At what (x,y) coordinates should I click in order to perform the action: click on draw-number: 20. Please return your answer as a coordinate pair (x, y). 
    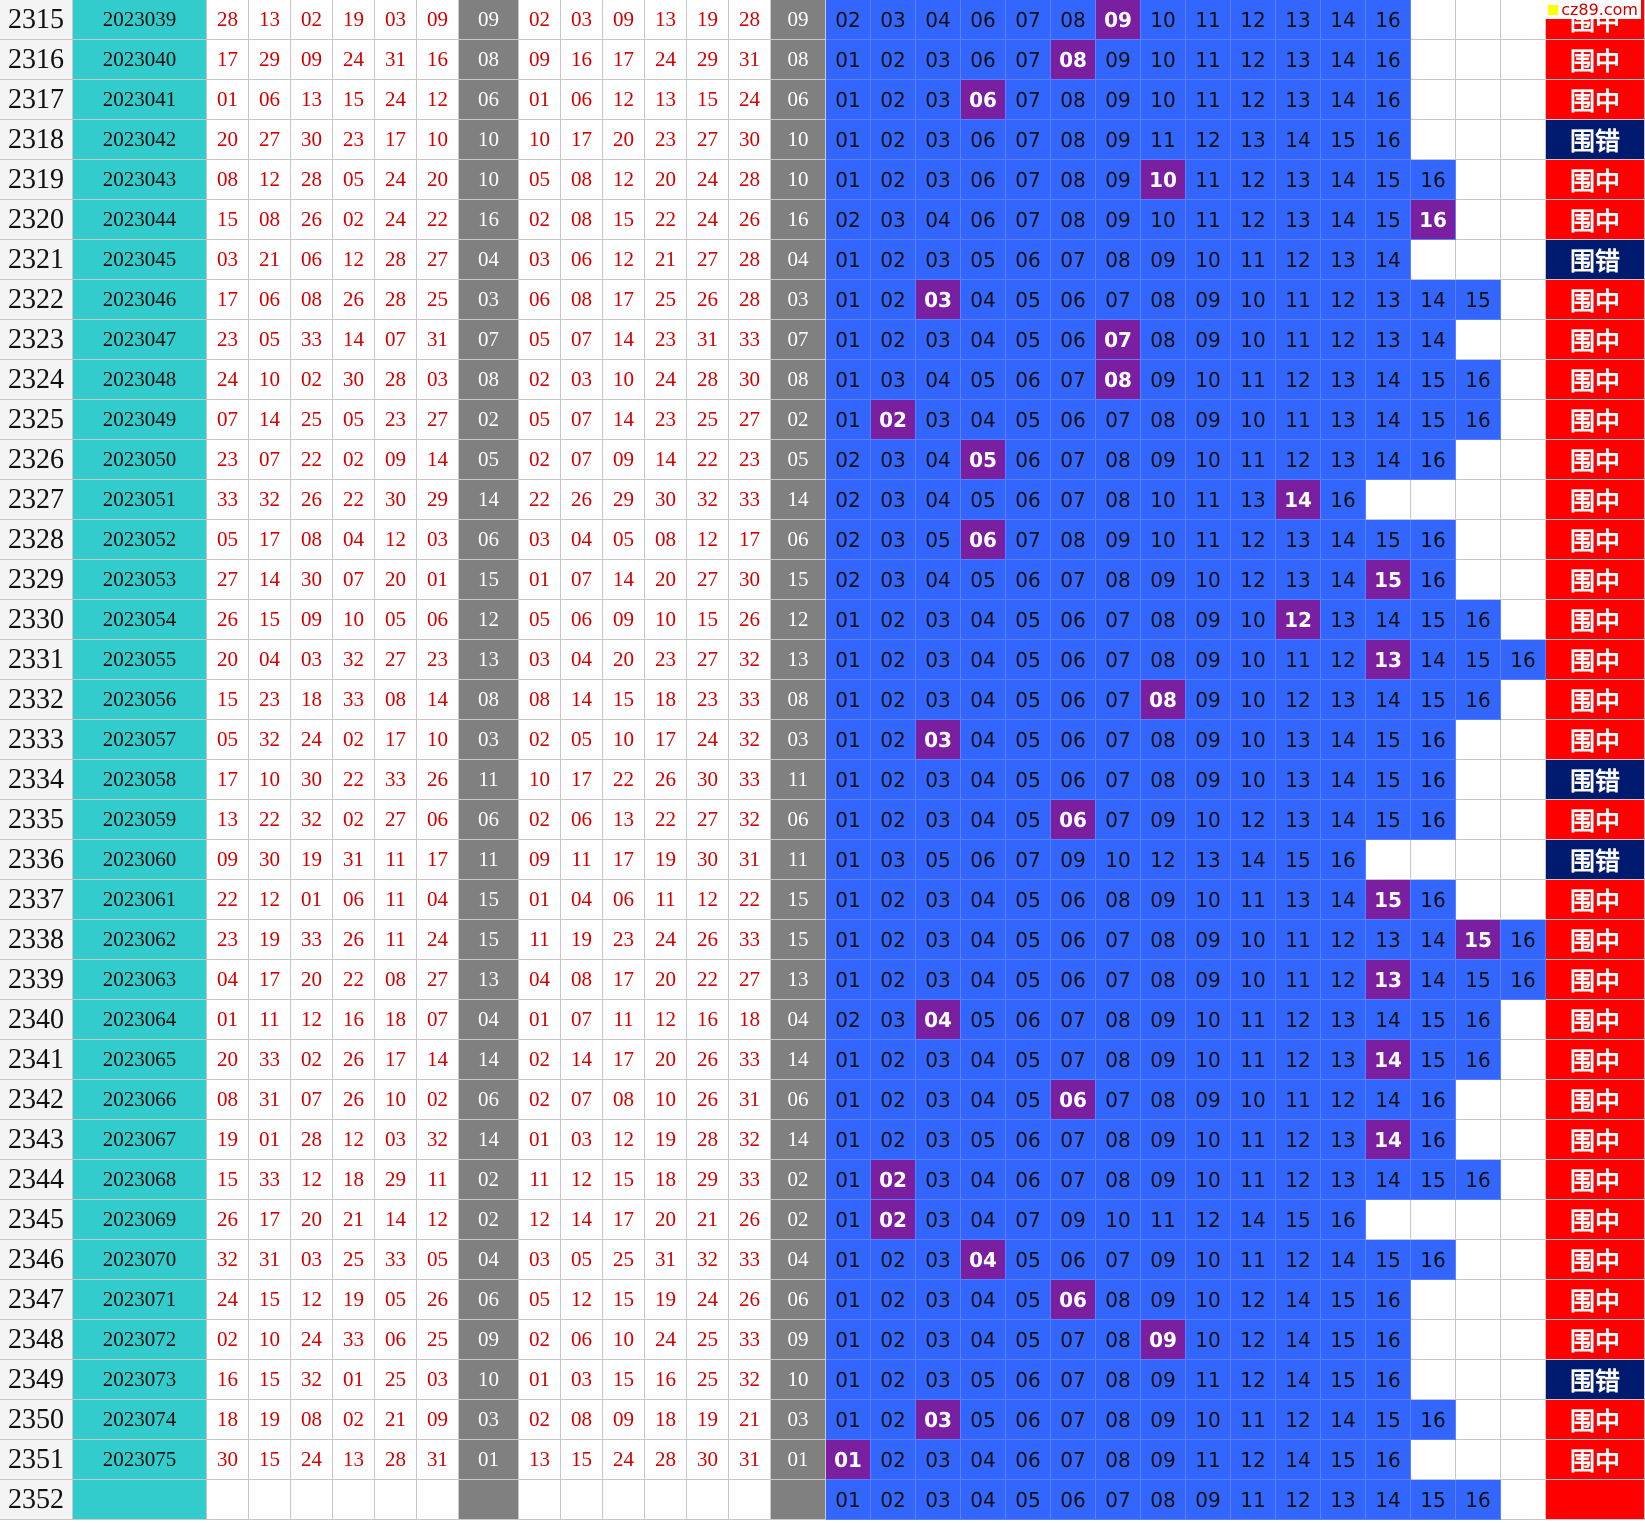
    Looking at the image, I should click on (438, 180).